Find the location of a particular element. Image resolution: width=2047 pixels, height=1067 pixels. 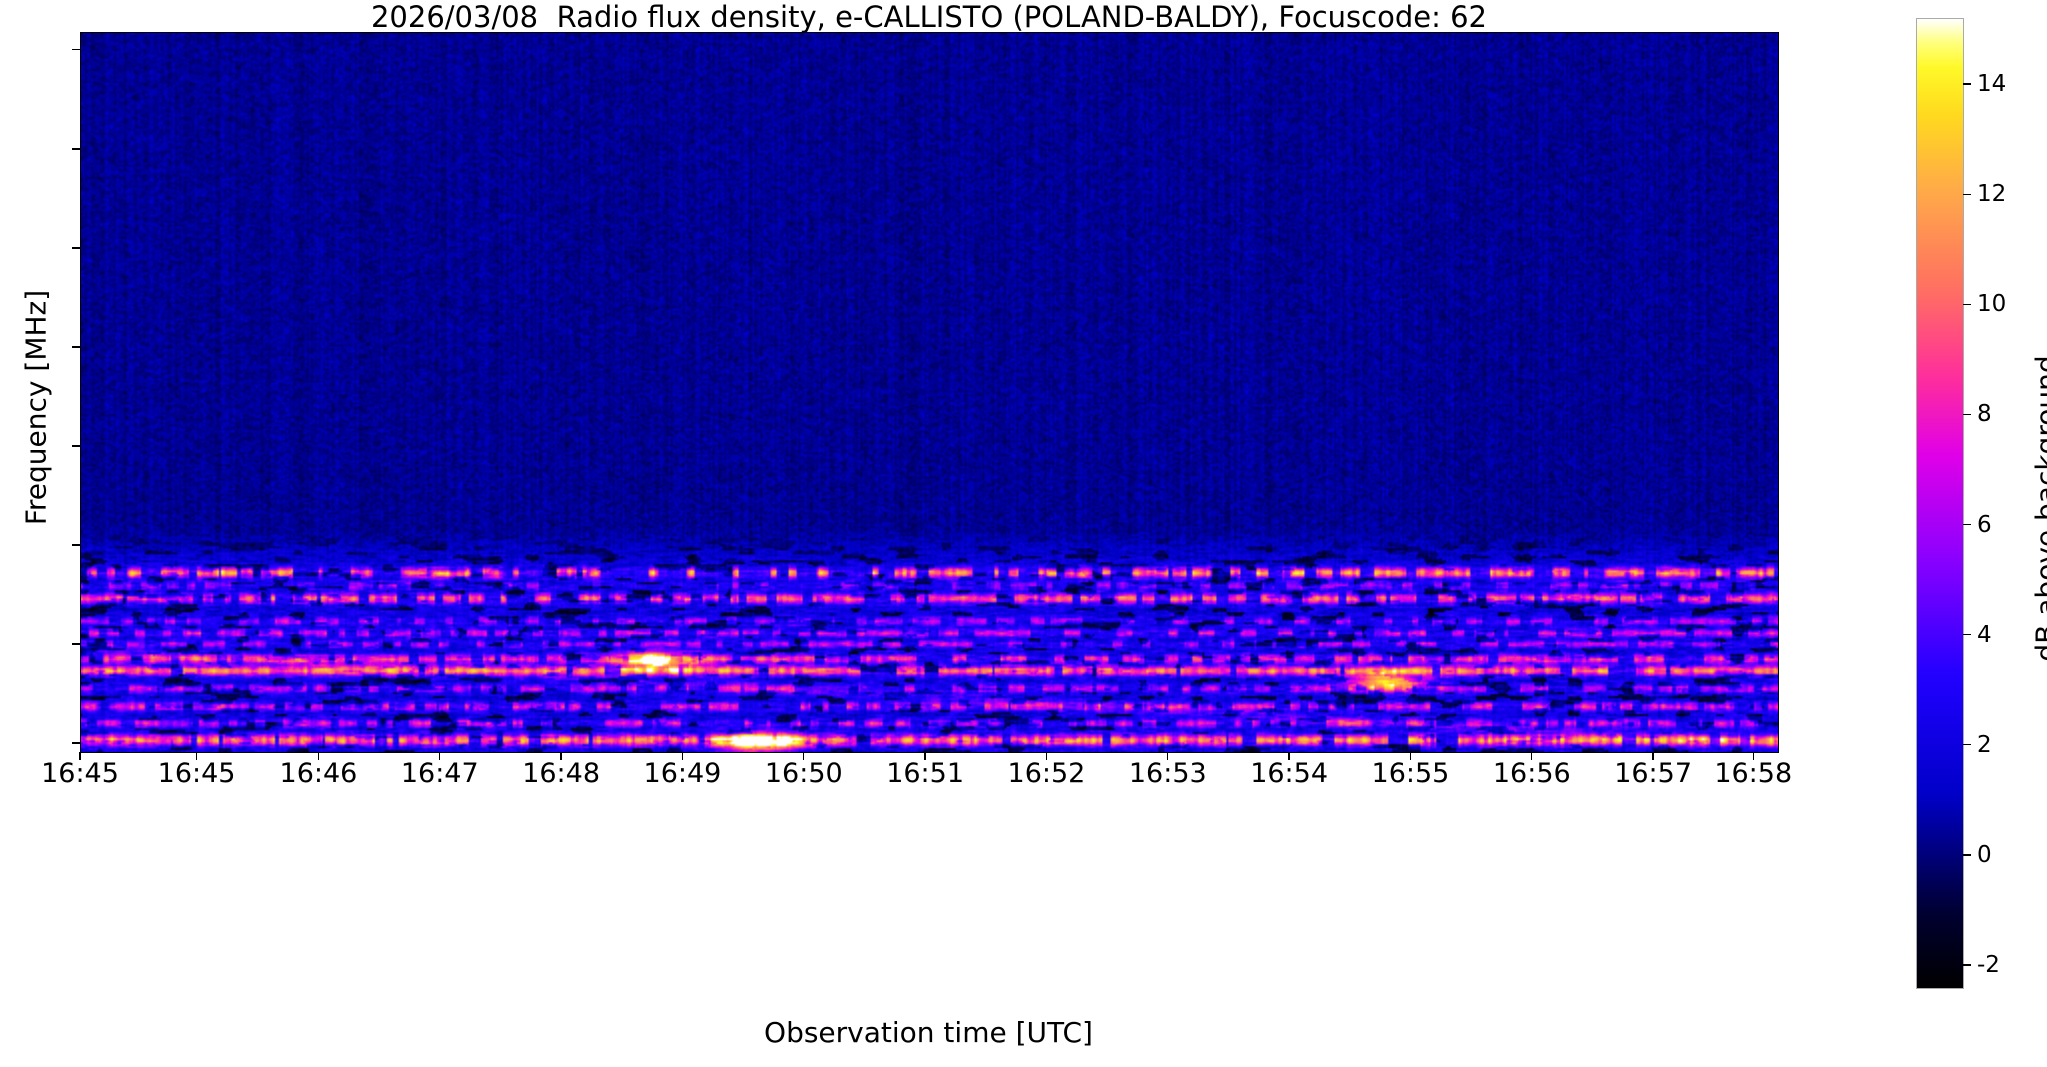

x-tick-label: 16:54 is located at coordinates (1289, 773).